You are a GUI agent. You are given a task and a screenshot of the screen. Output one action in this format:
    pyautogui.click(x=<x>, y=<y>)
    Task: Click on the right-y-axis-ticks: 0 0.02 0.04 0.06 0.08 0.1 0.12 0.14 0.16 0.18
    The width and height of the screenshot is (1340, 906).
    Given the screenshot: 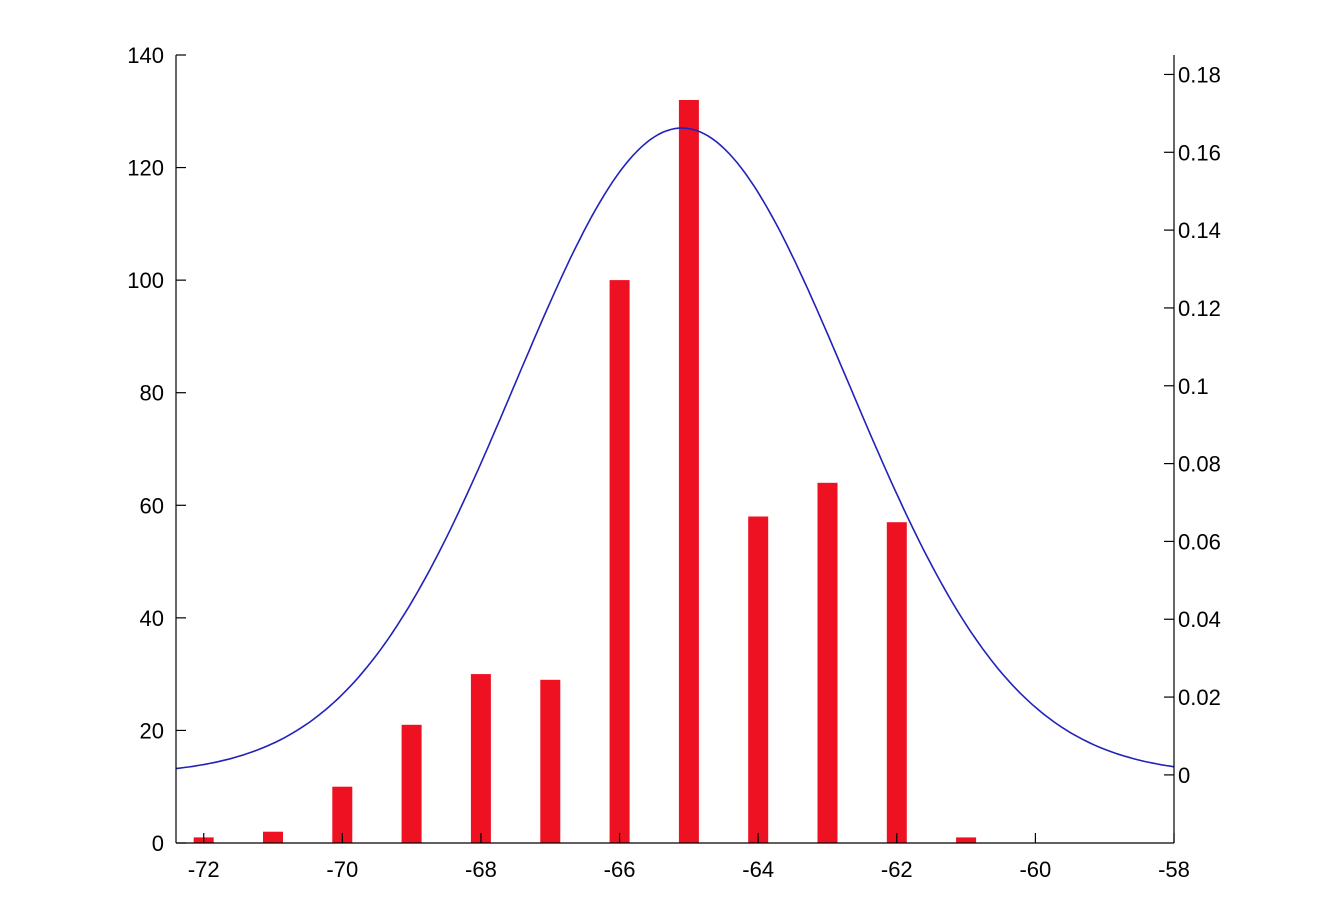 What is the action you would take?
    pyautogui.click(x=1192, y=425)
    